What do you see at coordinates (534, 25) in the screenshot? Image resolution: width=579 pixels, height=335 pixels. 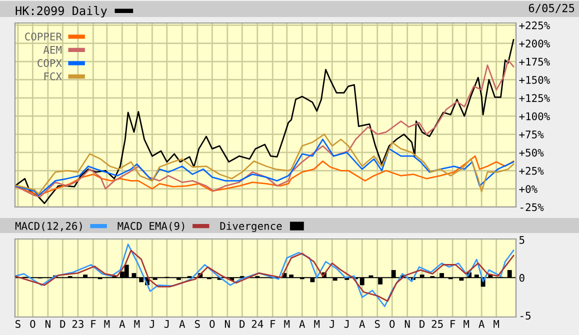 I see `y-tick-label: +225%` at bounding box center [534, 25].